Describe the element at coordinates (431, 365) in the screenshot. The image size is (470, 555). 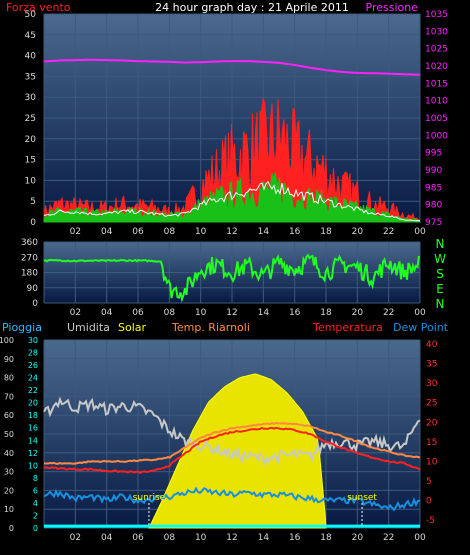
I see `temperature-tick-label: 35` at that location.